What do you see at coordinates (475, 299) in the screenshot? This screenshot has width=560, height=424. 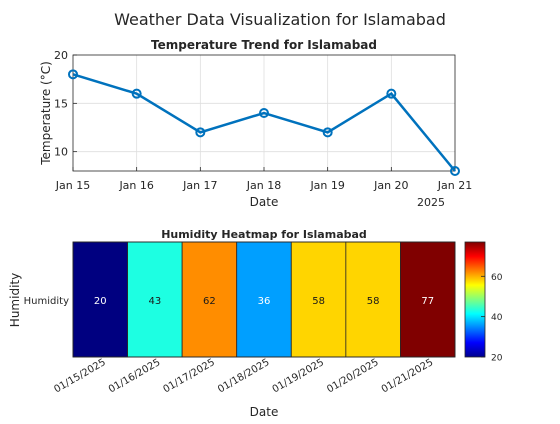 I see `humidity-colorbar` at bounding box center [475, 299].